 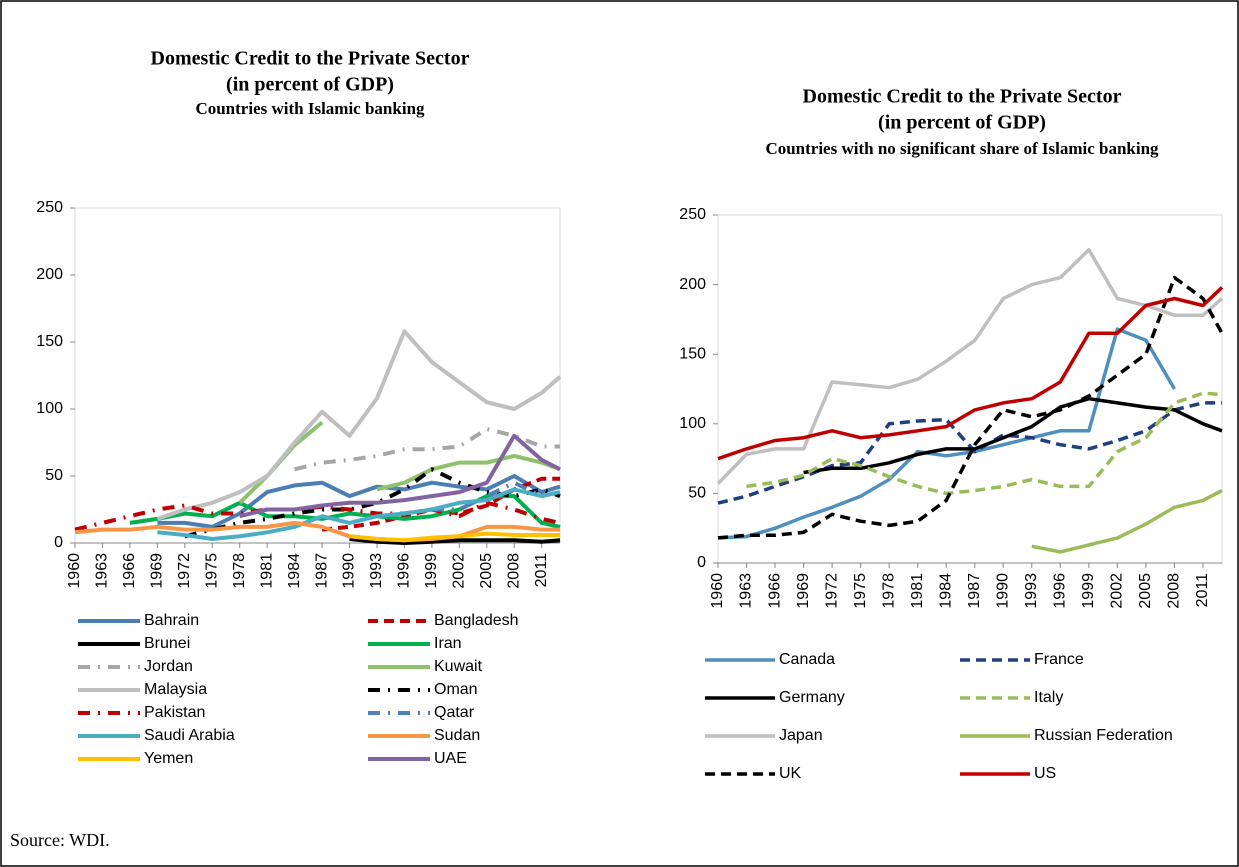 What do you see at coordinates (801, 735) in the screenshot?
I see `legend-label: Japan` at bounding box center [801, 735].